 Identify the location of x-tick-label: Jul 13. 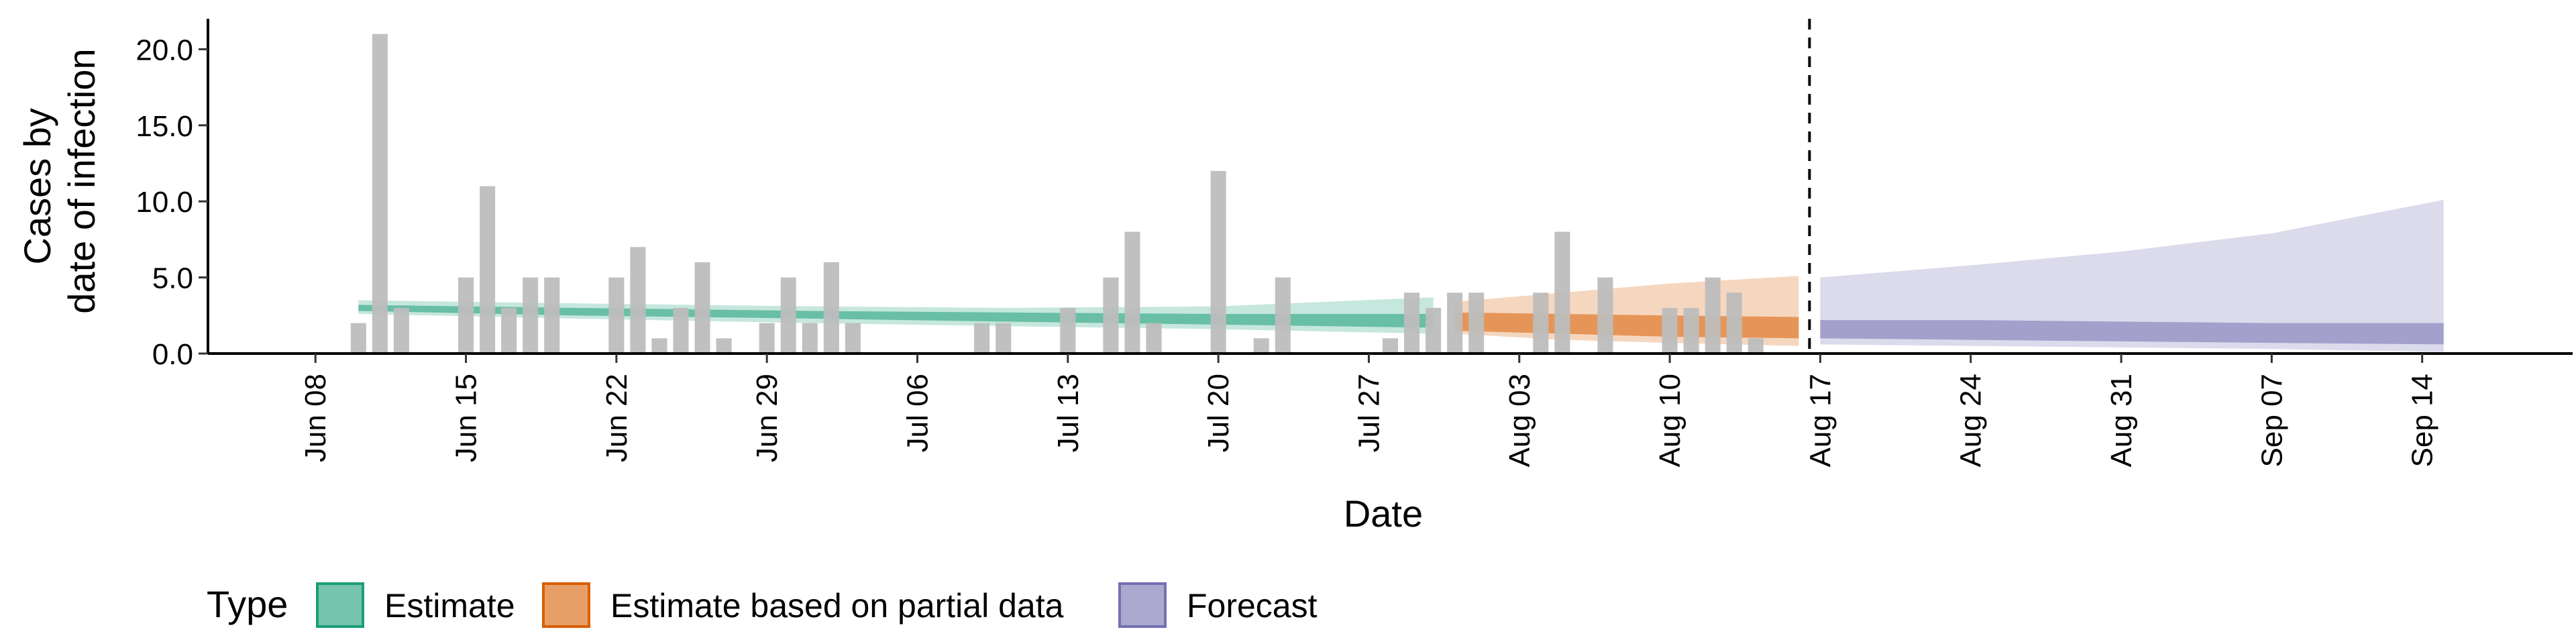
(1068, 413).